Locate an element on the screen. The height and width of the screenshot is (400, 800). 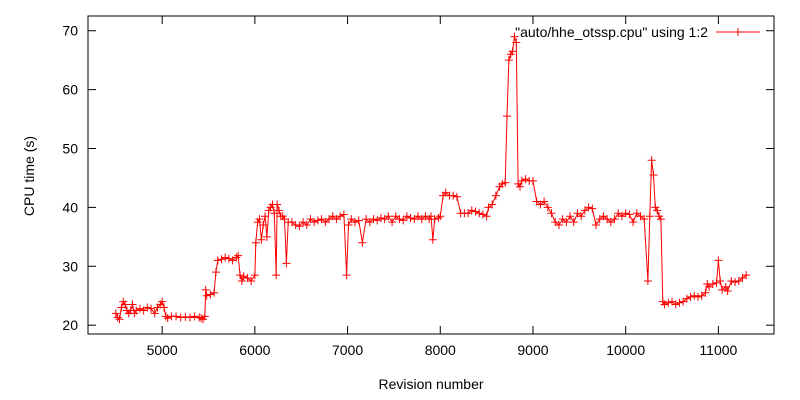
legend-marker is located at coordinates (738, 32).